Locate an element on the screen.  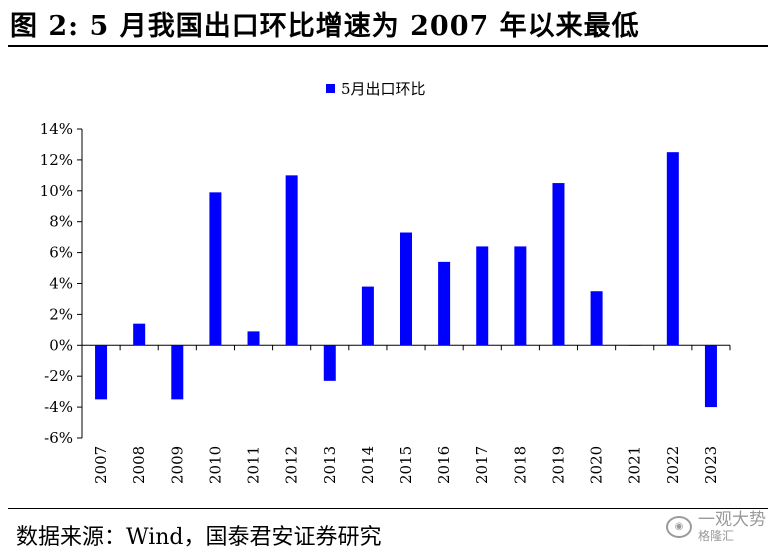
y-tick-label: -2% is located at coordinates (58, 376).